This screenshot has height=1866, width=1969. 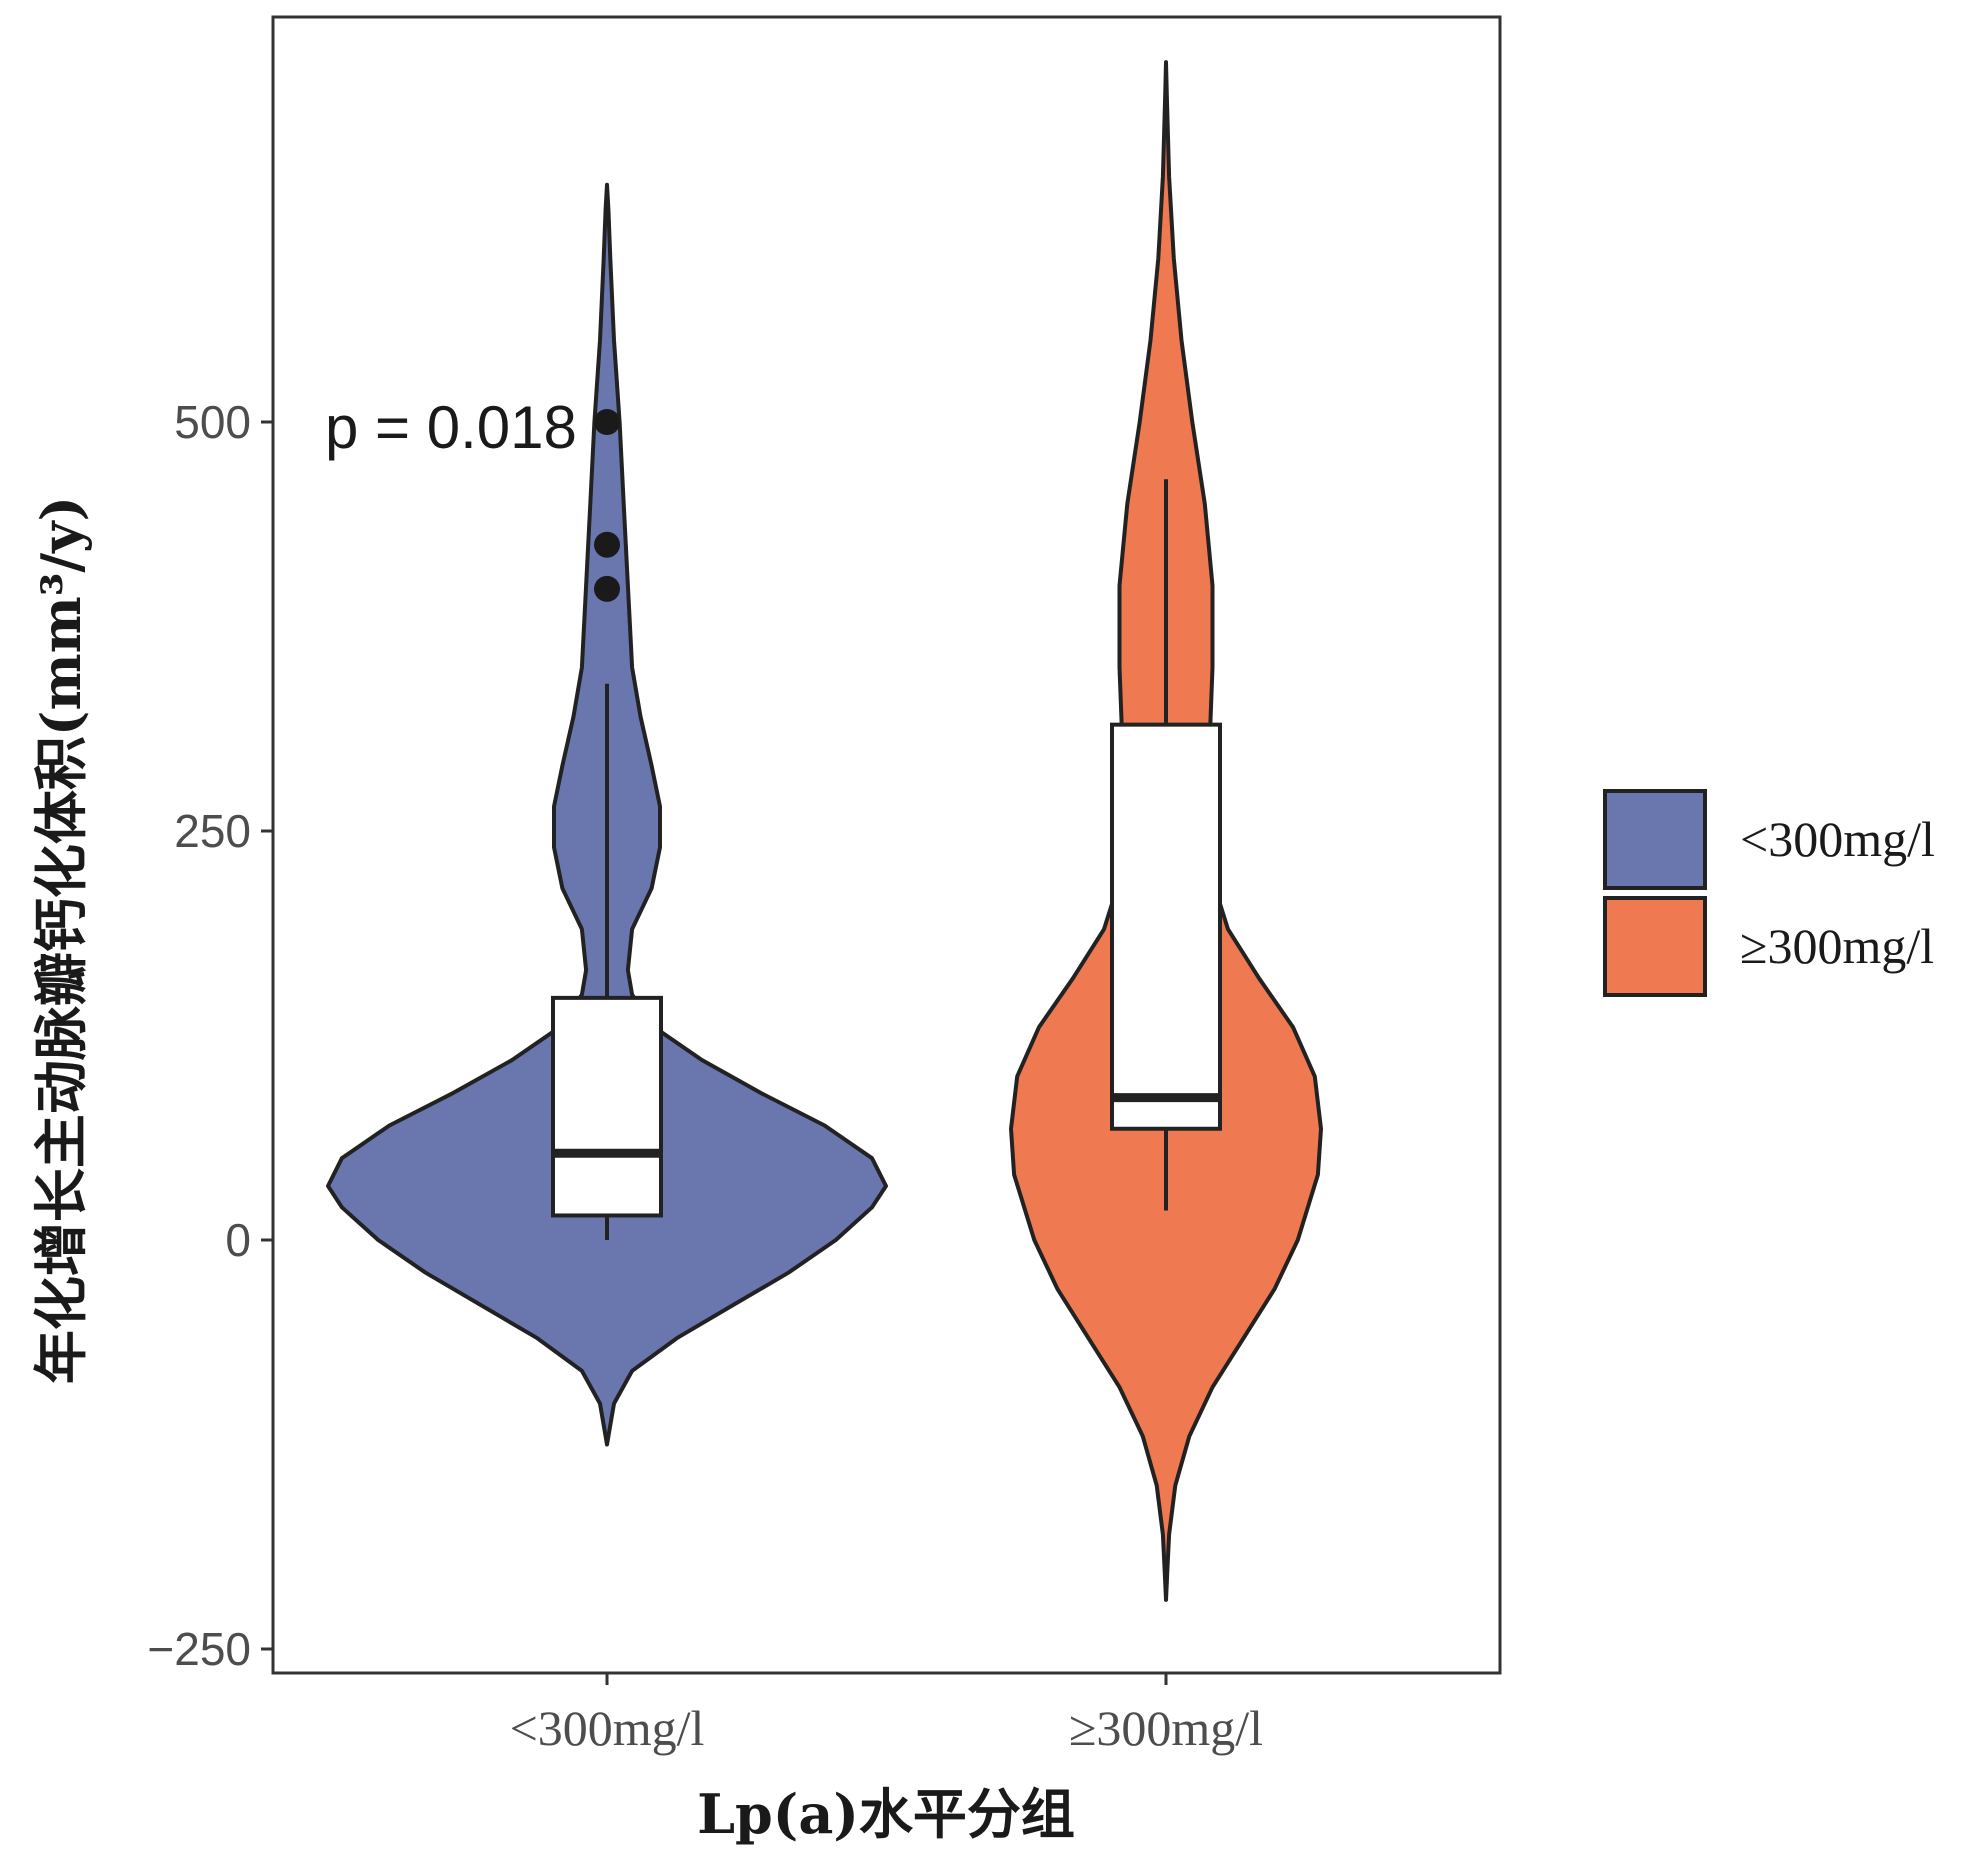 What do you see at coordinates (1837, 946) in the screenshot?
I see `legend-label-2: ≥300mg/l` at bounding box center [1837, 946].